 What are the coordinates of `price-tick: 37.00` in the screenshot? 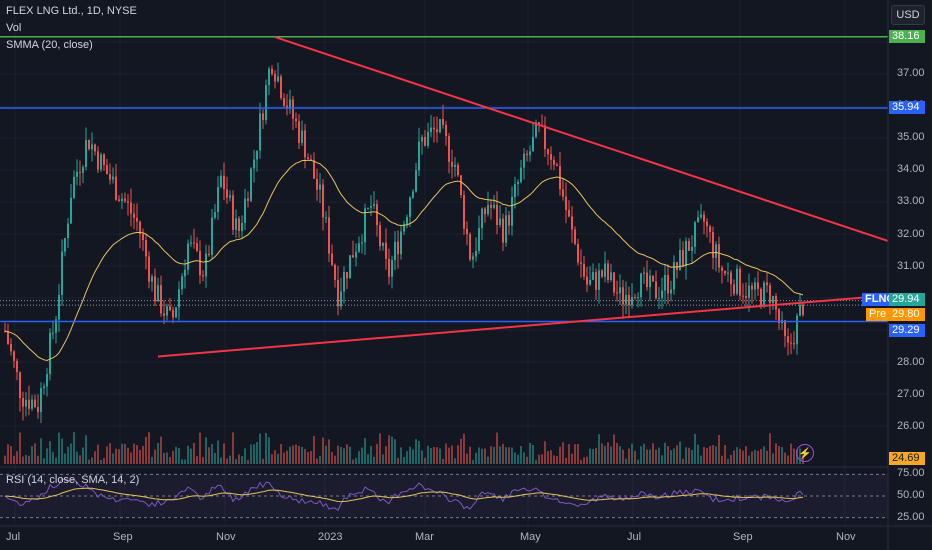 It's located at (911, 73).